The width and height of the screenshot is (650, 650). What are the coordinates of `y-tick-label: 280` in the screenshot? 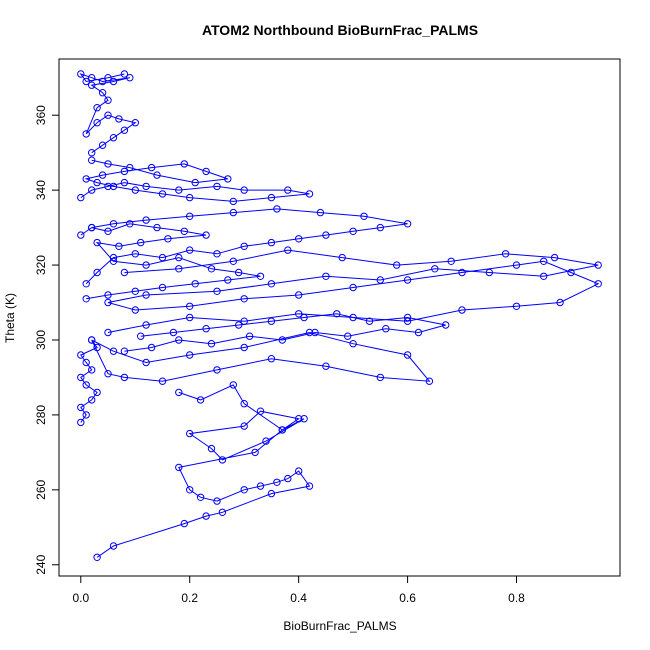 It's located at (41, 415).